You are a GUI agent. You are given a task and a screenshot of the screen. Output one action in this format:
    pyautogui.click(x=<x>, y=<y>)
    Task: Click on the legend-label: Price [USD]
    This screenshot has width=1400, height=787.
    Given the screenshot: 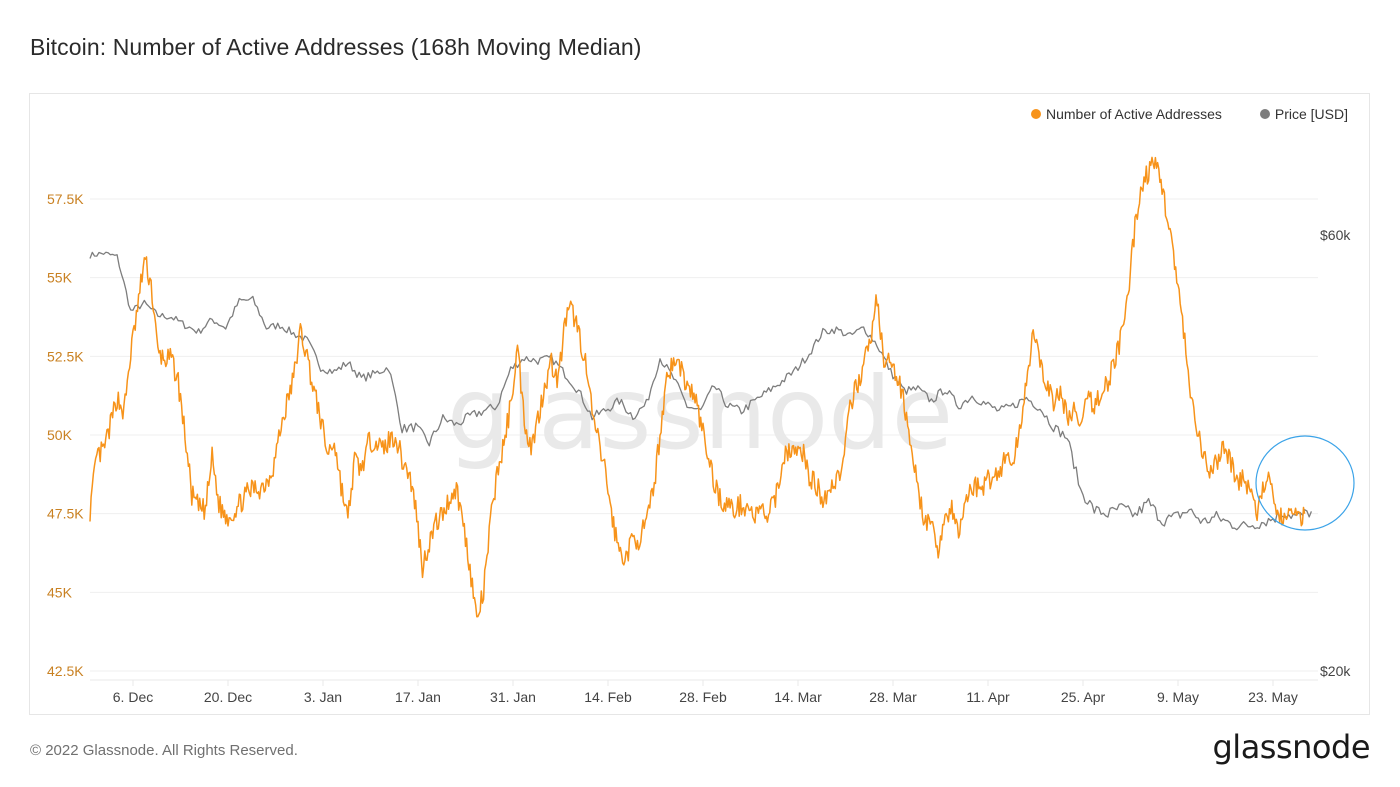 What is the action you would take?
    pyautogui.click(x=1311, y=114)
    